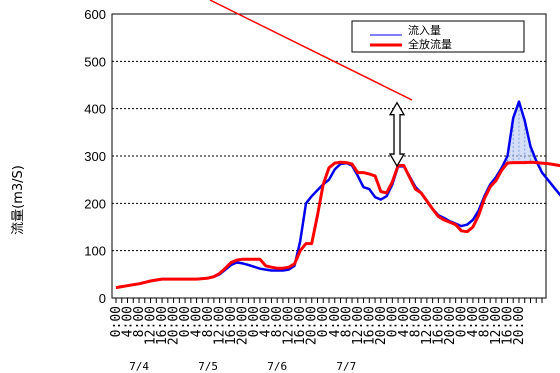  What do you see at coordinates (242, 366) in the screenshot?
I see `date-labels: 7/4 7/5 7/6 7/7` at bounding box center [242, 366].